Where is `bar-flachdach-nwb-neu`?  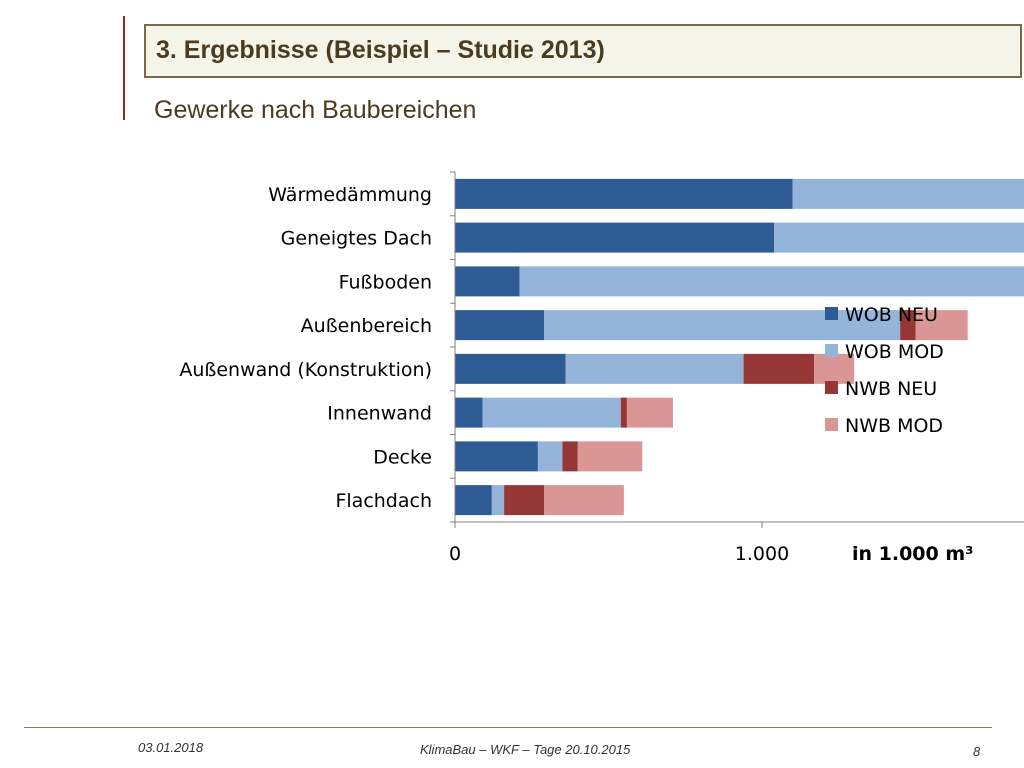 bar-flachdach-nwb-neu is located at coordinates (524, 500).